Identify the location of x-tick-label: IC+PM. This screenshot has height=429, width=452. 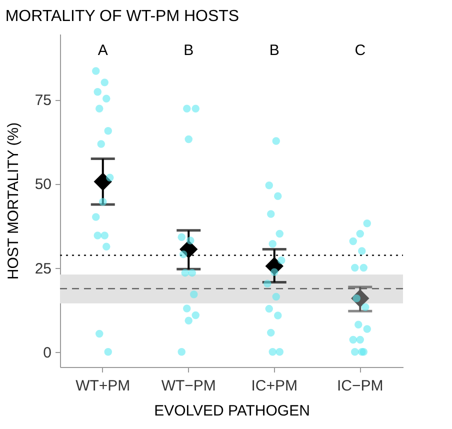
(274, 386).